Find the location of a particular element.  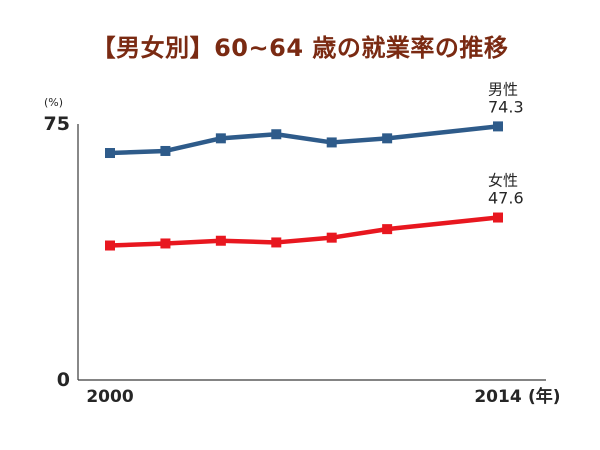

y-tick-label-0: 0 is located at coordinates (63, 380).